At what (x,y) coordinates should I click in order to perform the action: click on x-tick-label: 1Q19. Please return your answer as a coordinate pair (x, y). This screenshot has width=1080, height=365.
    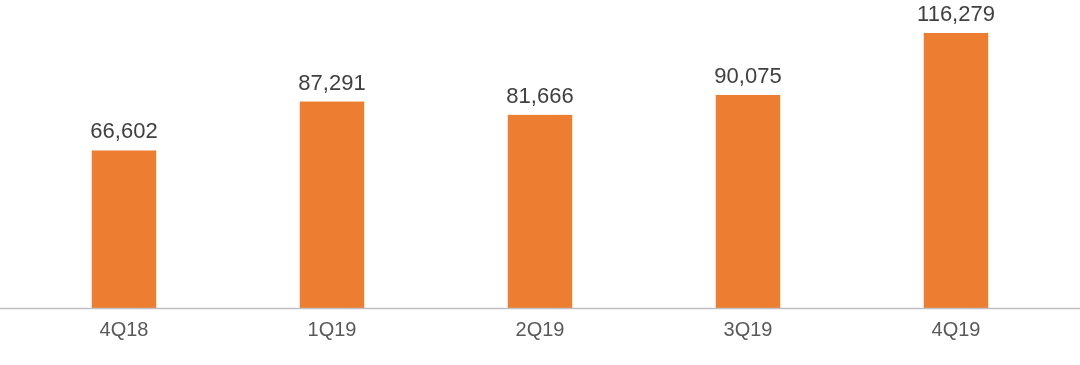
    Looking at the image, I should click on (332, 329).